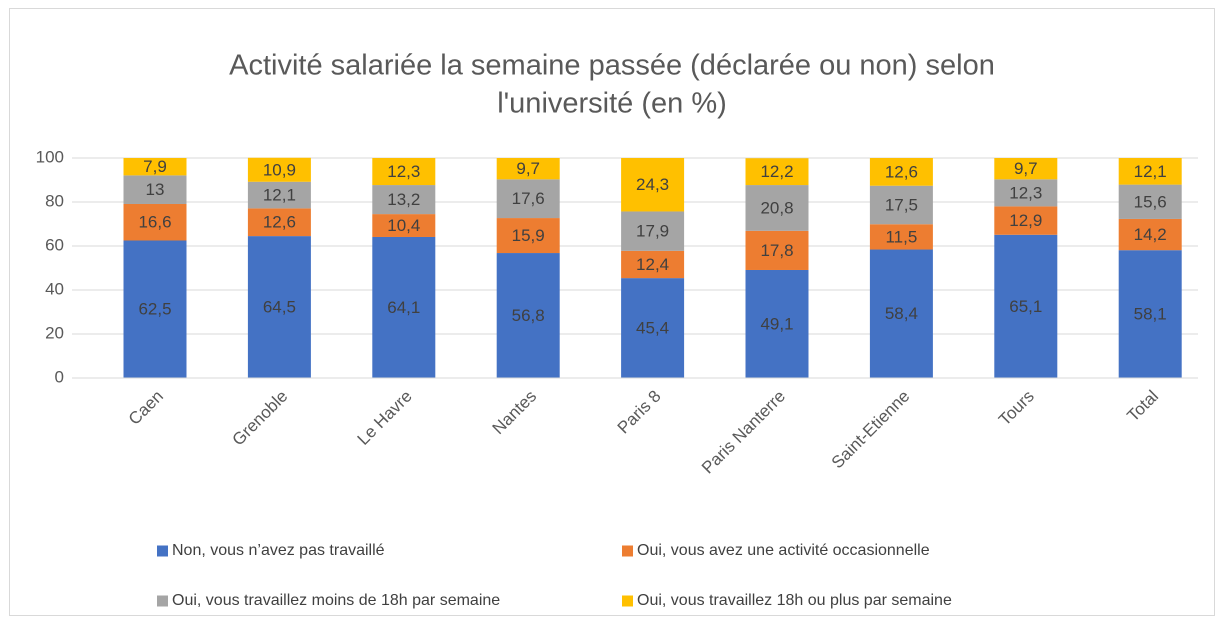 Image resolution: width=1224 pixels, height=624 pixels. I want to click on data-label: 11,5, so click(901, 236).